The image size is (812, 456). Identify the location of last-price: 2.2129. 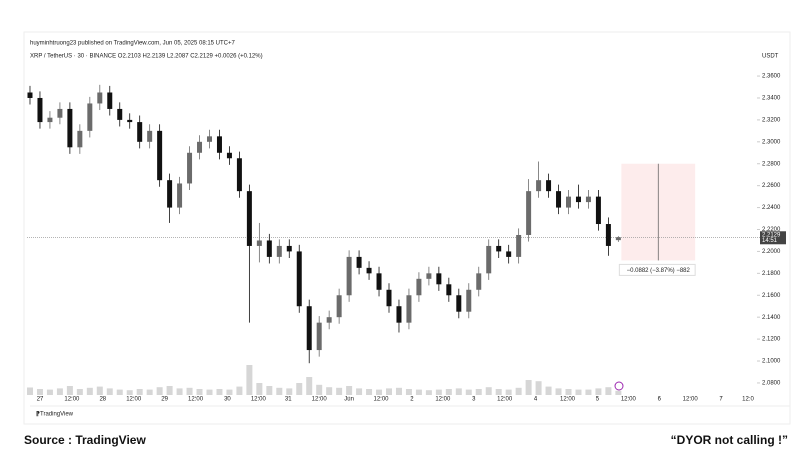
(771, 235).